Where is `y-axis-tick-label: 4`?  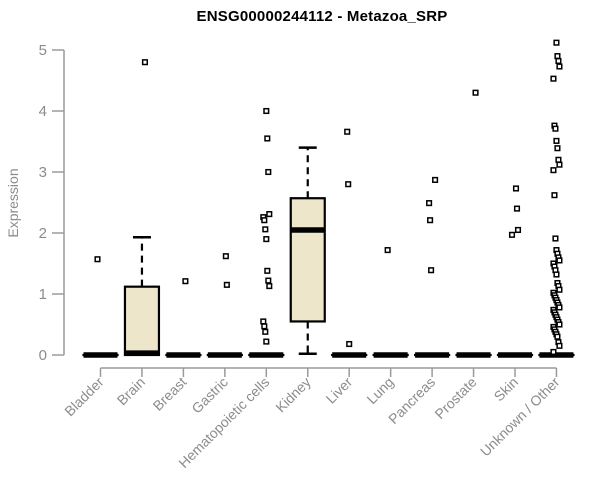 y-axis-tick-label: 4 is located at coordinates (43, 111).